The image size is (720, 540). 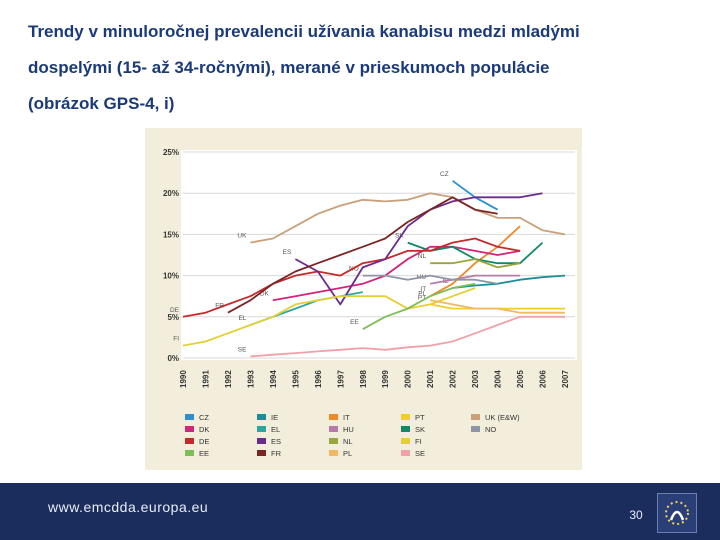 What do you see at coordinates (250, 379) in the screenshot?
I see `x-tick-label: 1993` at bounding box center [250, 379].